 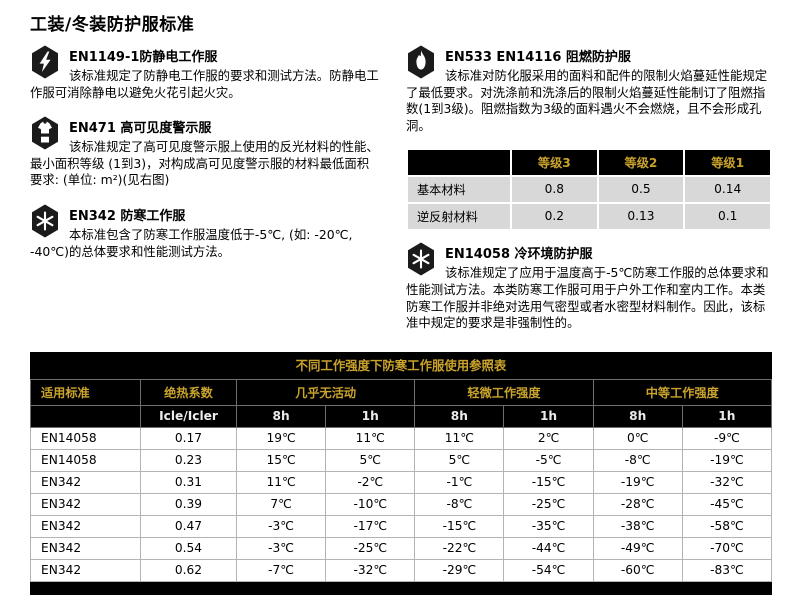 I want to click on table-cell: 0.8, so click(x=554, y=190).